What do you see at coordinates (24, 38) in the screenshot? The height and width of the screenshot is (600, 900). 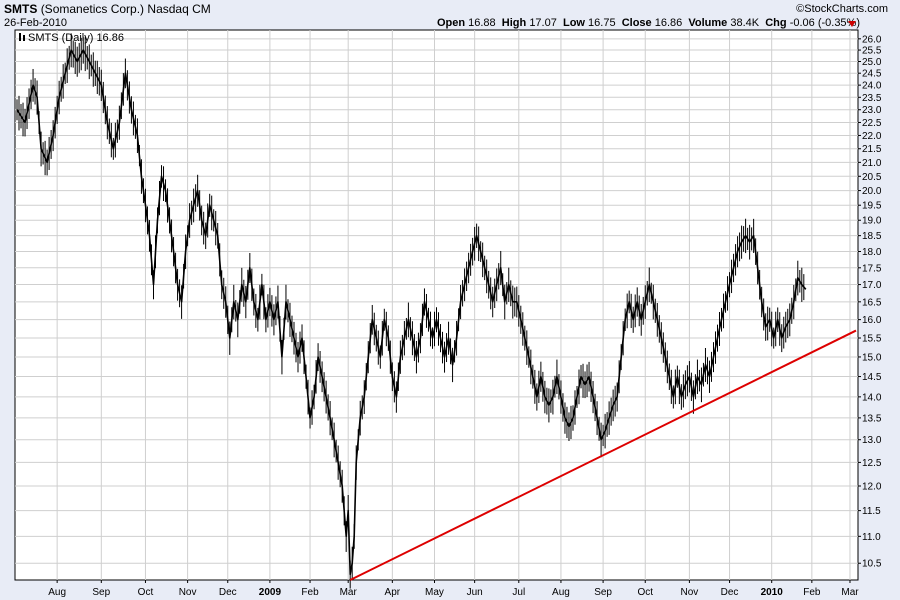 I see `legend-icon-bar` at bounding box center [24, 38].